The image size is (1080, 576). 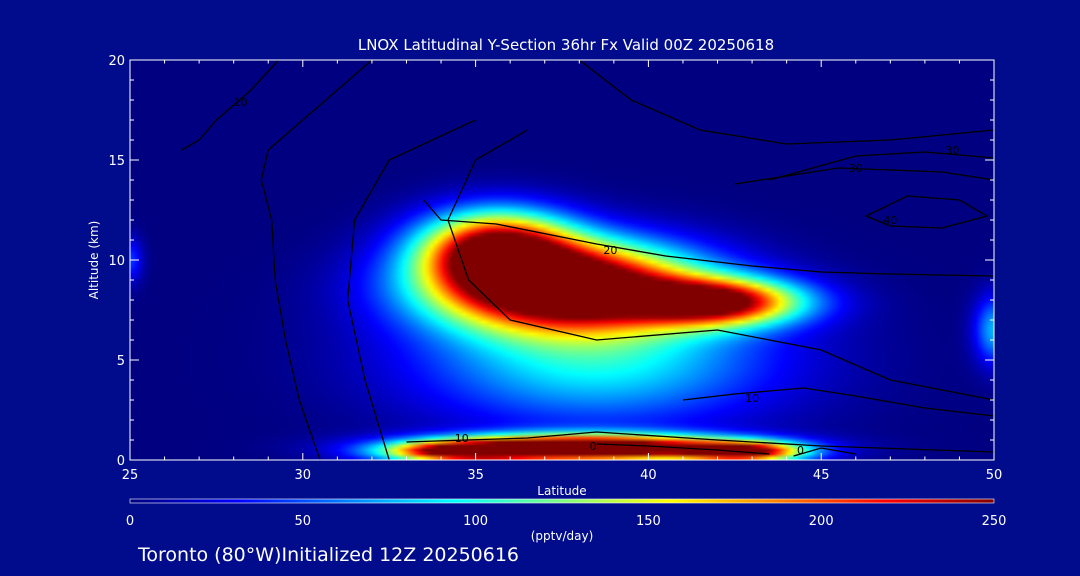 I want to click on x-tick-label: 40, so click(x=648, y=475).